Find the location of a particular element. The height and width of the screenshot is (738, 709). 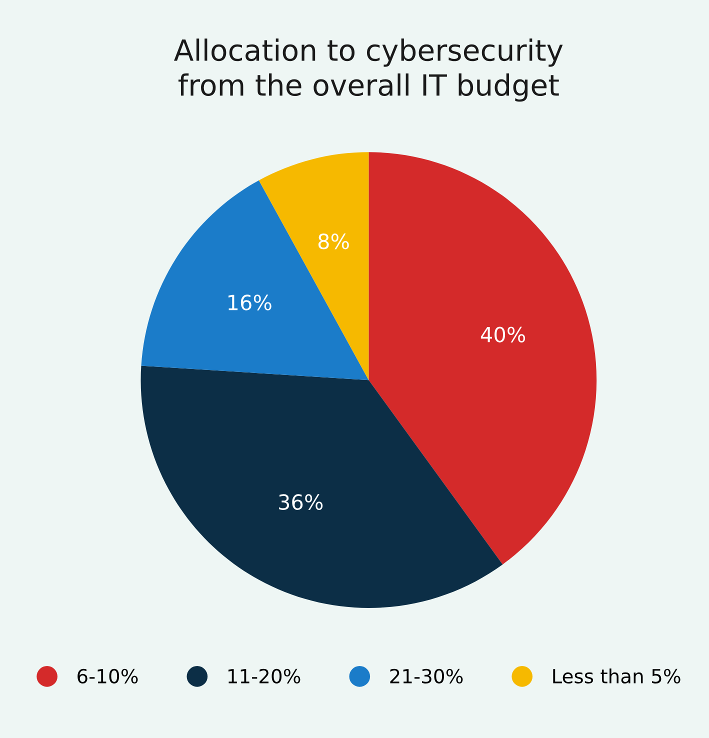

legend-label: Less than 5% is located at coordinates (616, 676).